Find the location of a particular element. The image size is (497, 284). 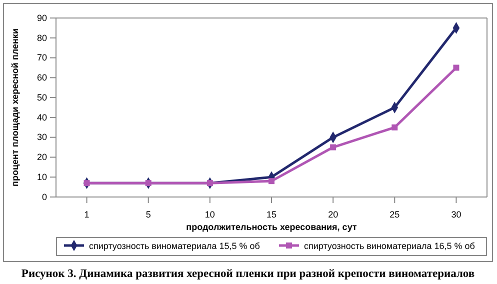

x-axis-title: продолжительность хересования, сут is located at coordinates (272, 227).